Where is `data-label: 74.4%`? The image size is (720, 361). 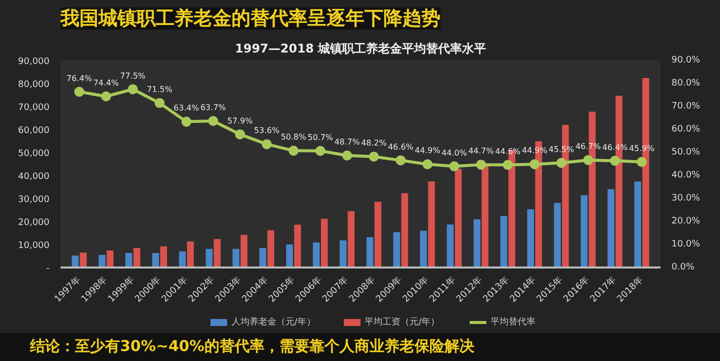 data-label: 74.4% is located at coordinates (106, 83).